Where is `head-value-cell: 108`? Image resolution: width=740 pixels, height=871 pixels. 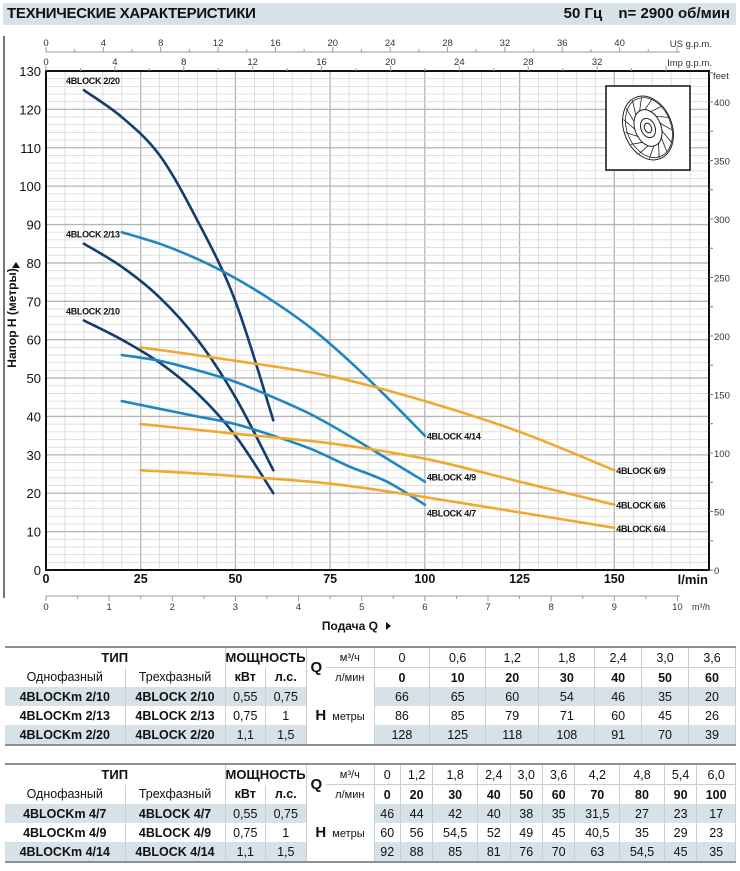 head-value-cell: 108 is located at coordinates (567, 735).